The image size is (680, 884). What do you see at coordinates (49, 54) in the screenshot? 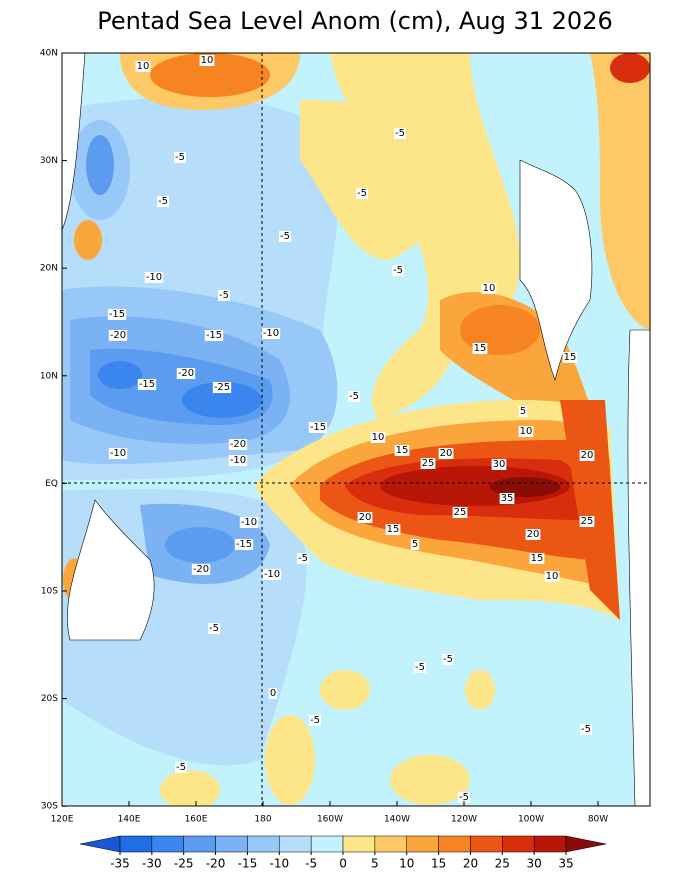
I see `lat-label: 40N` at bounding box center [49, 54].